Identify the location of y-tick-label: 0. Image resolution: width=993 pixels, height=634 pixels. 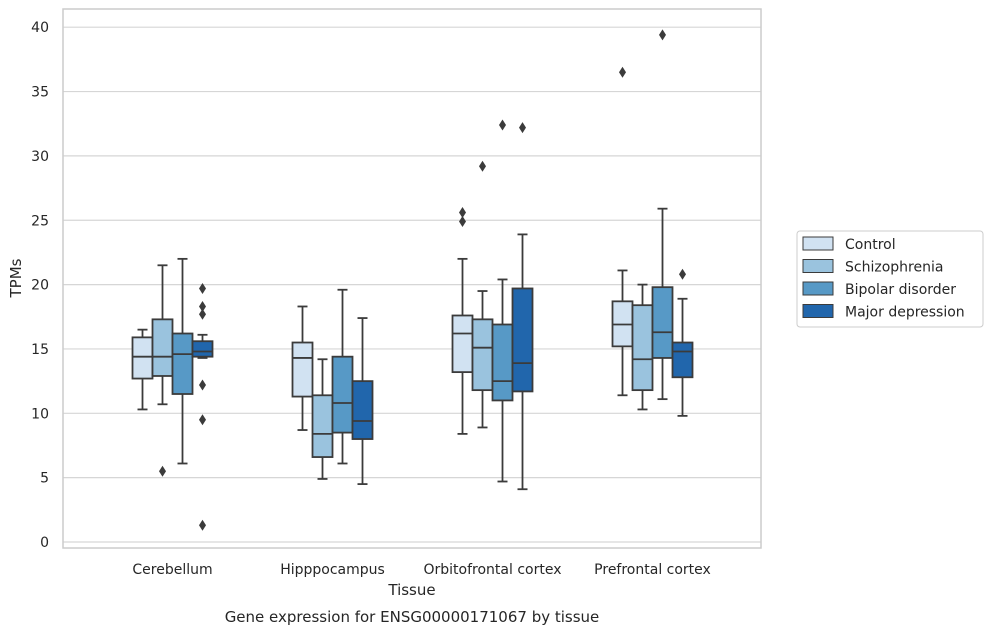
(44, 543).